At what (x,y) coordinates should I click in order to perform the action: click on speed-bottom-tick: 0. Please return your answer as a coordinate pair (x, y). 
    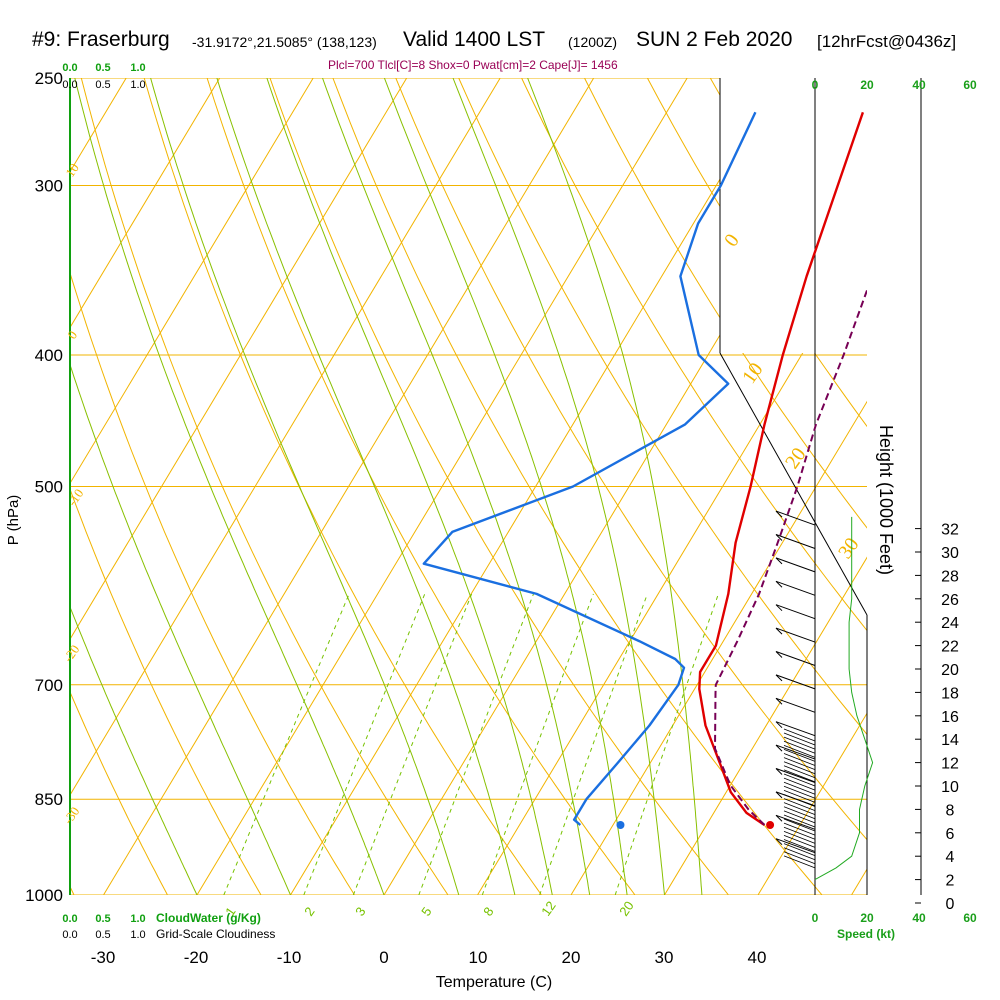
    Looking at the image, I should click on (815, 918).